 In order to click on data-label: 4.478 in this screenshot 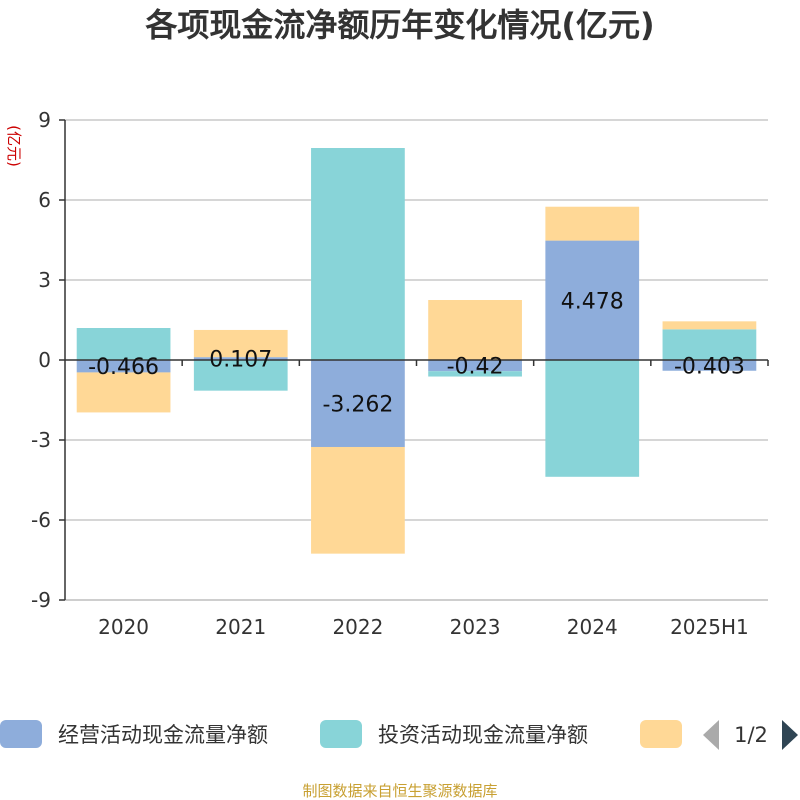, I will do `click(592, 301)`.